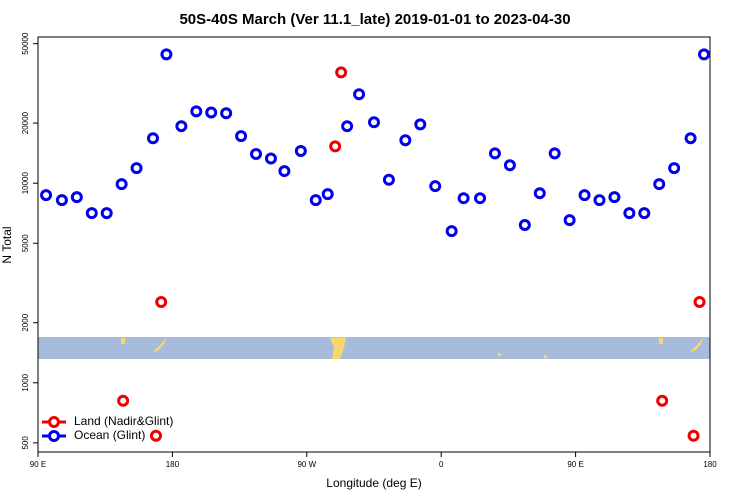 This screenshot has width=750, height=500. I want to click on x-tick-label: 0, so click(441, 464).